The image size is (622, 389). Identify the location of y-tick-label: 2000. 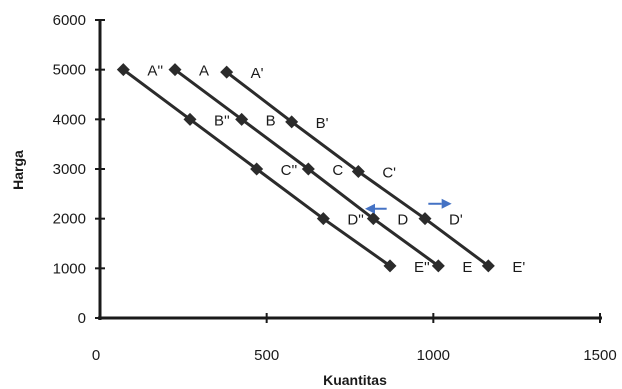
(69, 219).